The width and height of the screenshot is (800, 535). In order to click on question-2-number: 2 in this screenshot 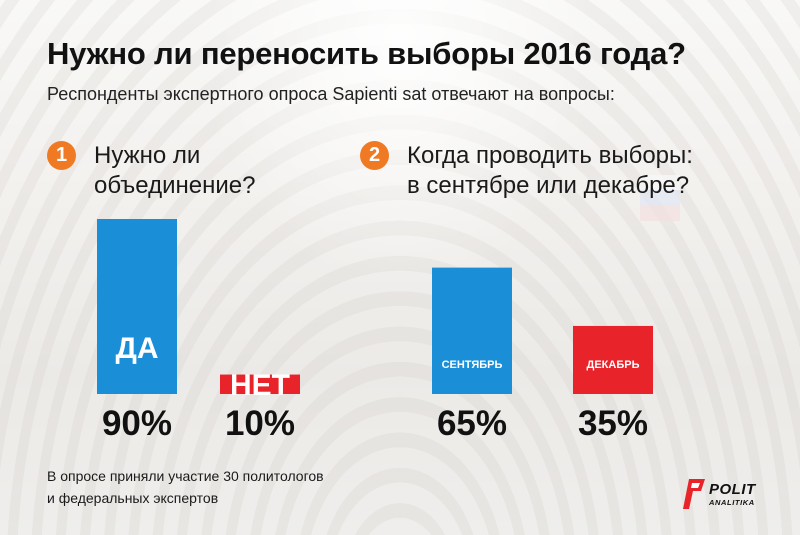, I will do `click(374, 155)`.